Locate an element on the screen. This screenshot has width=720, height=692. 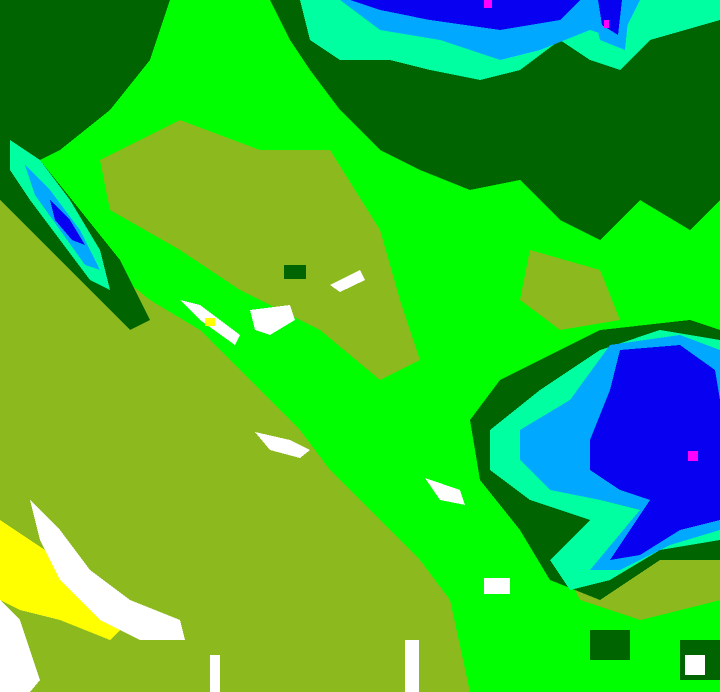
yellow-cell is located at coordinates (210, 322).